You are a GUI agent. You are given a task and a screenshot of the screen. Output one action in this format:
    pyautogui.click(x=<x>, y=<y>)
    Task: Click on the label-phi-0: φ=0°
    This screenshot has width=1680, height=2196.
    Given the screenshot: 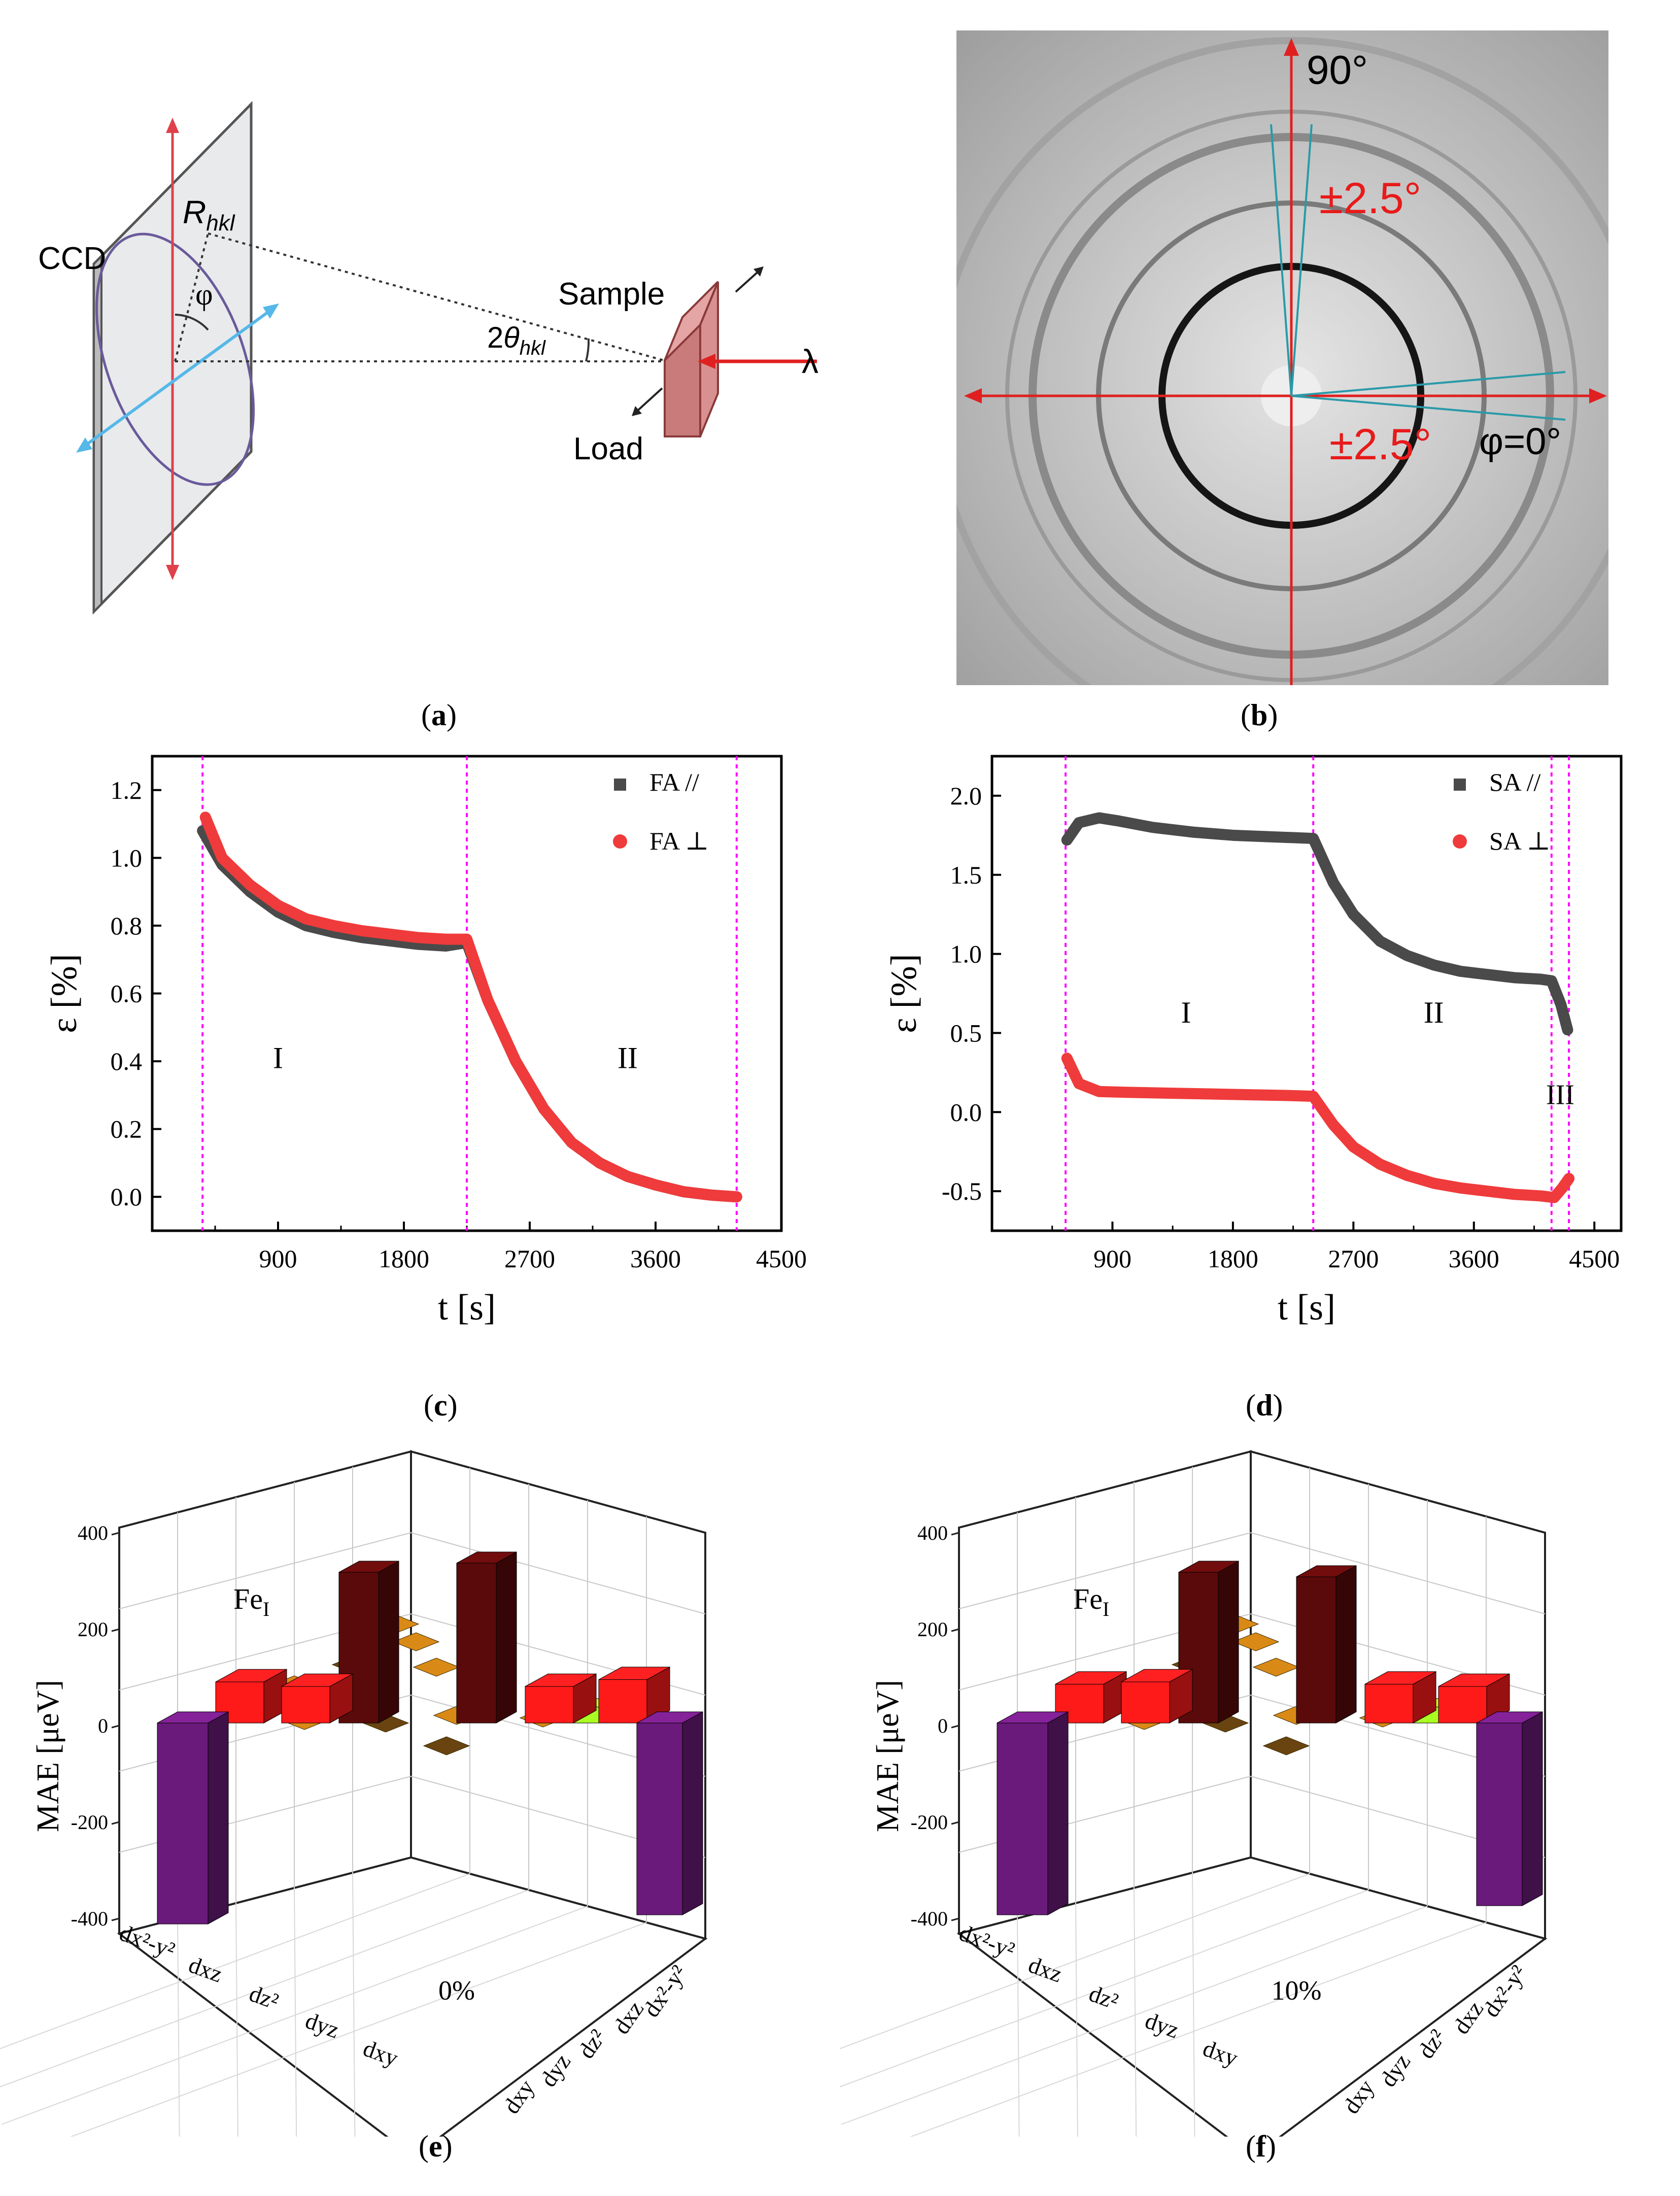 What is the action you would take?
    pyautogui.click(x=1520, y=441)
    